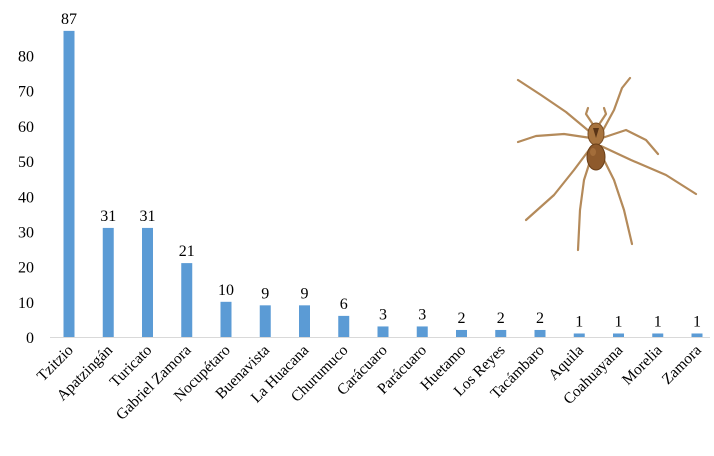  I want to click on data-label: 87, so click(69, 19).